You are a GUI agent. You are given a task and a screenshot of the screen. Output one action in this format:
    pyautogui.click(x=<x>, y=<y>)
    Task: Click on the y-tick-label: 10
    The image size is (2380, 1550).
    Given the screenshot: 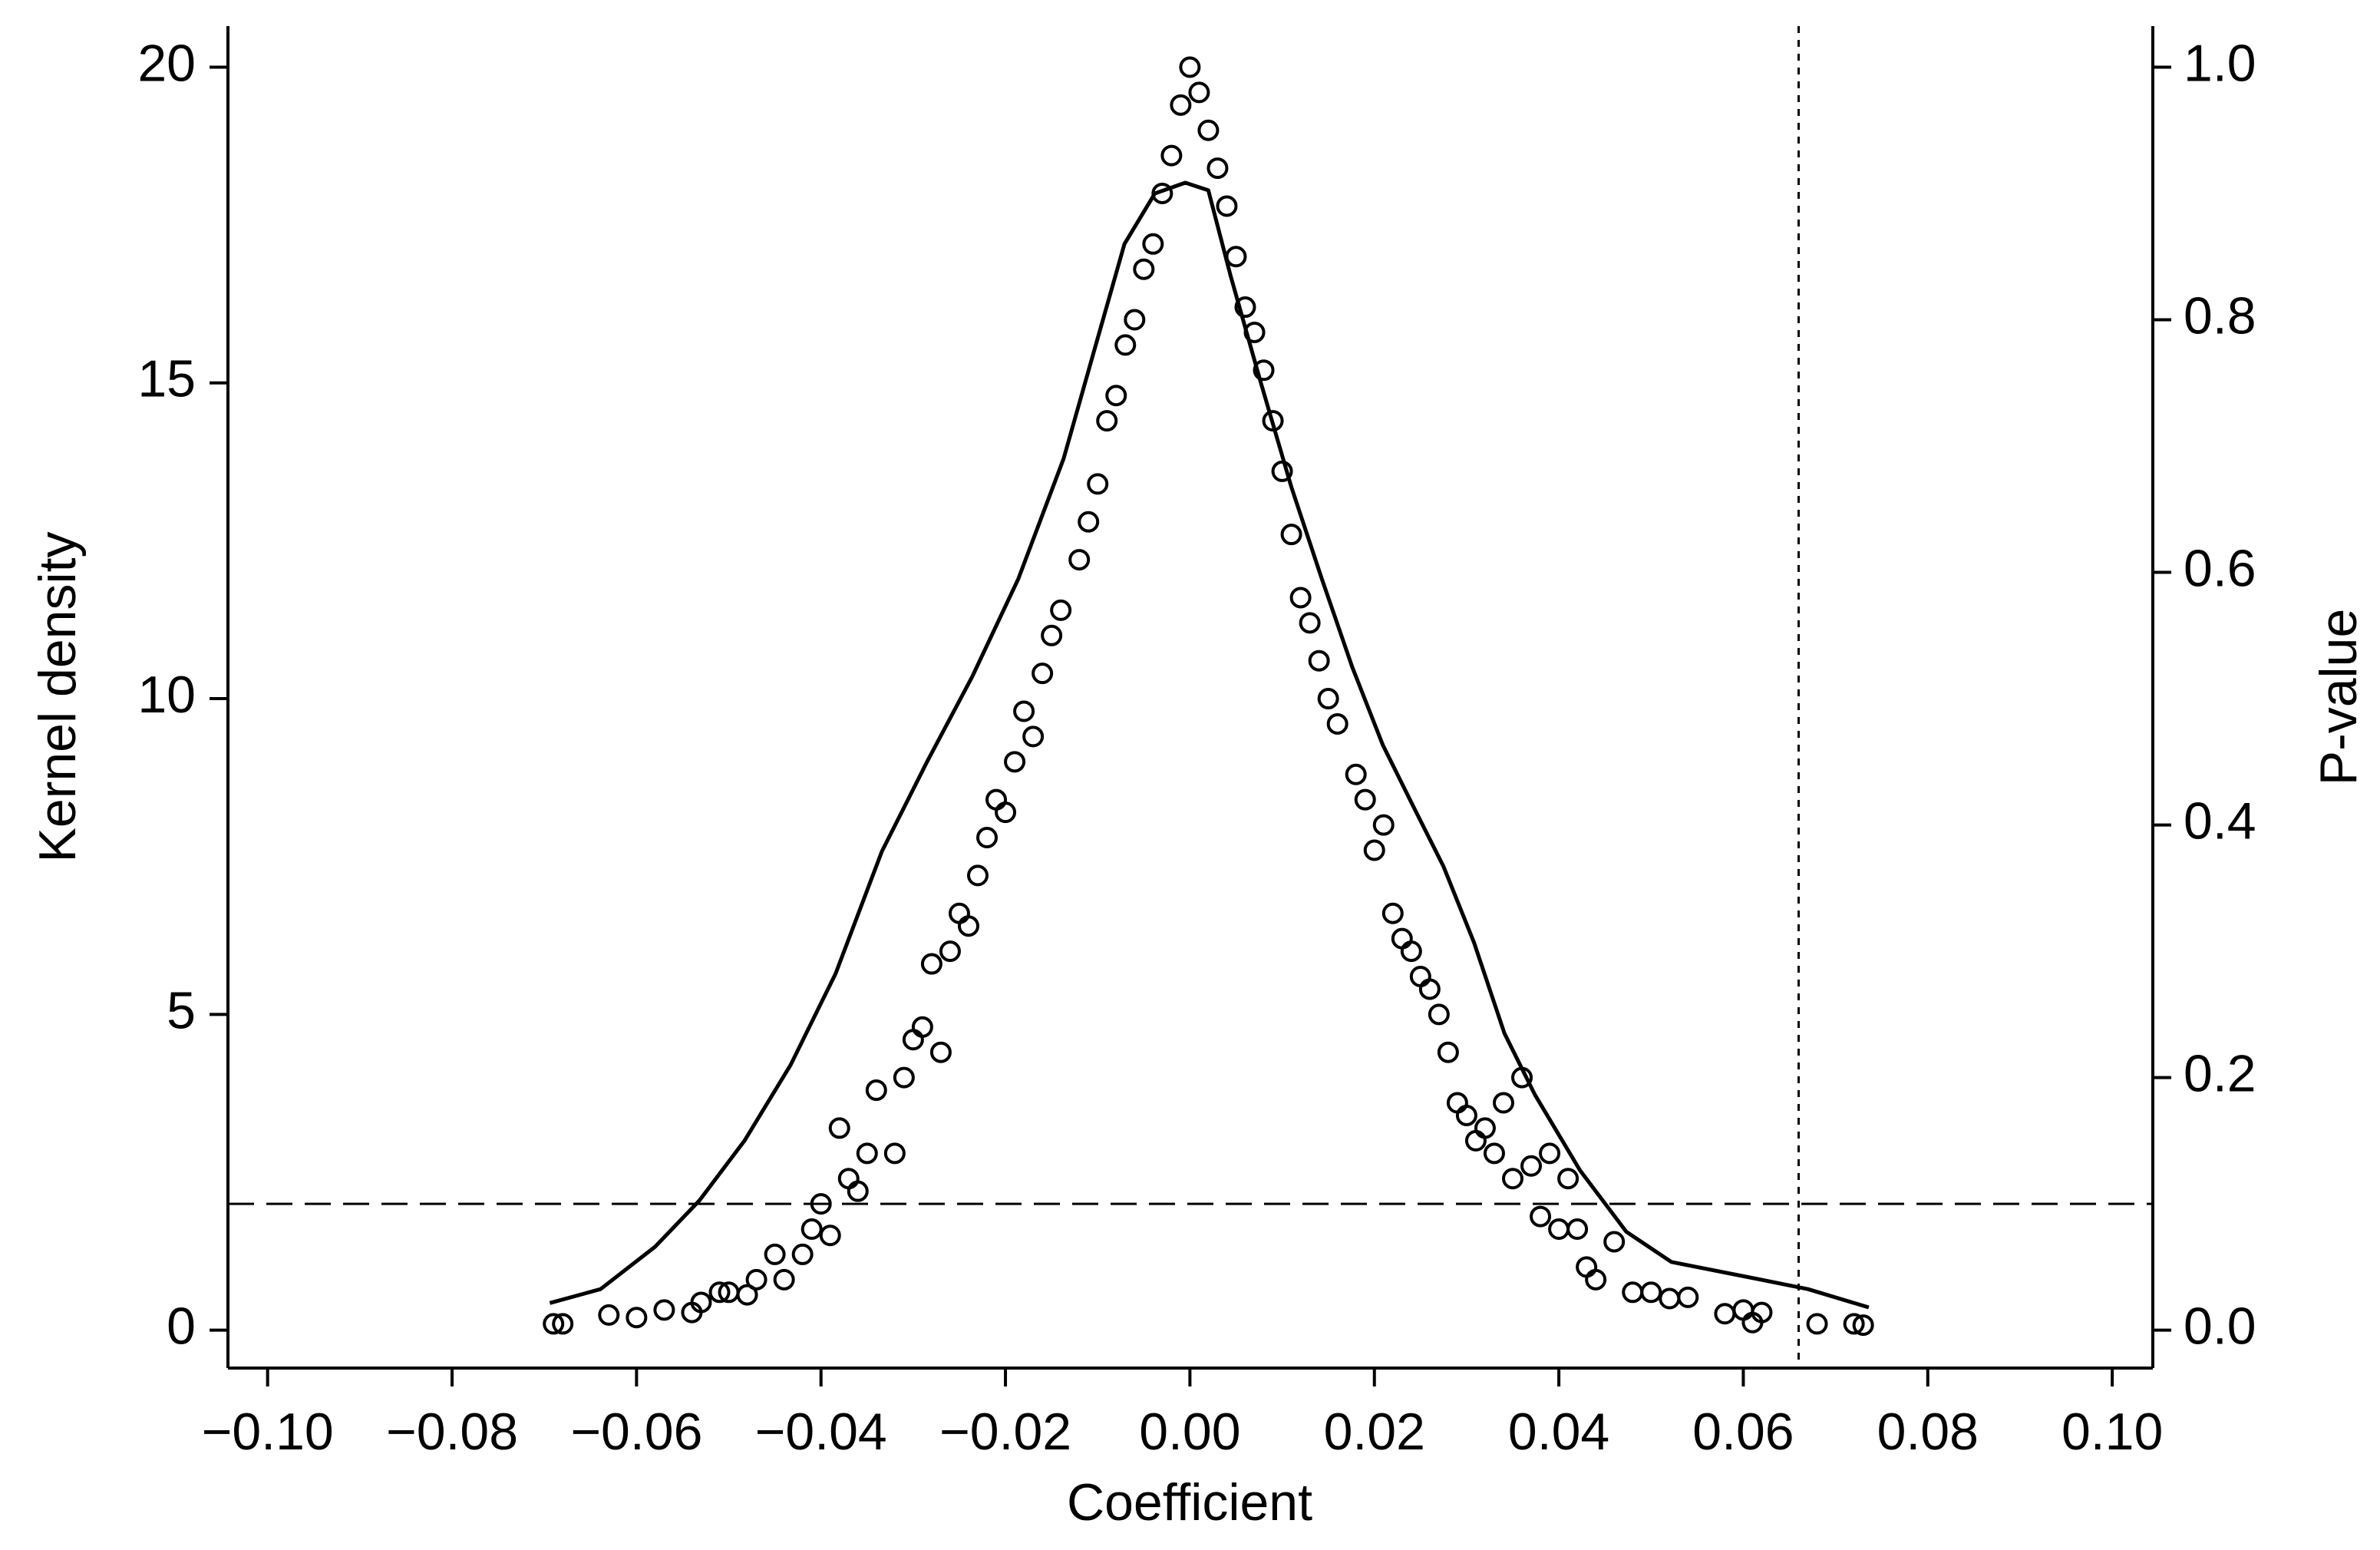 What is the action you would take?
    pyautogui.click(x=166, y=695)
    